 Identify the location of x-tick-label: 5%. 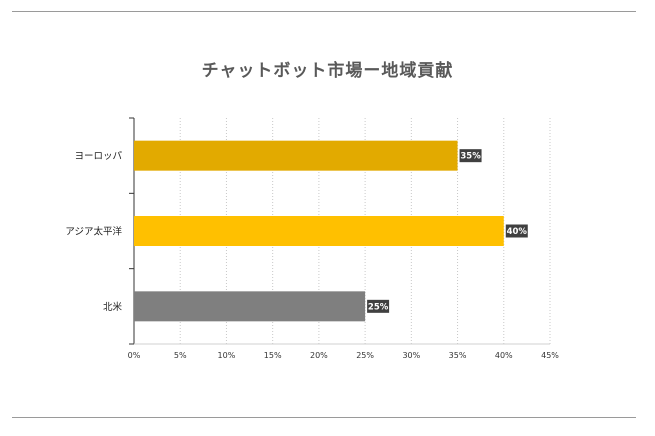
(180, 355).